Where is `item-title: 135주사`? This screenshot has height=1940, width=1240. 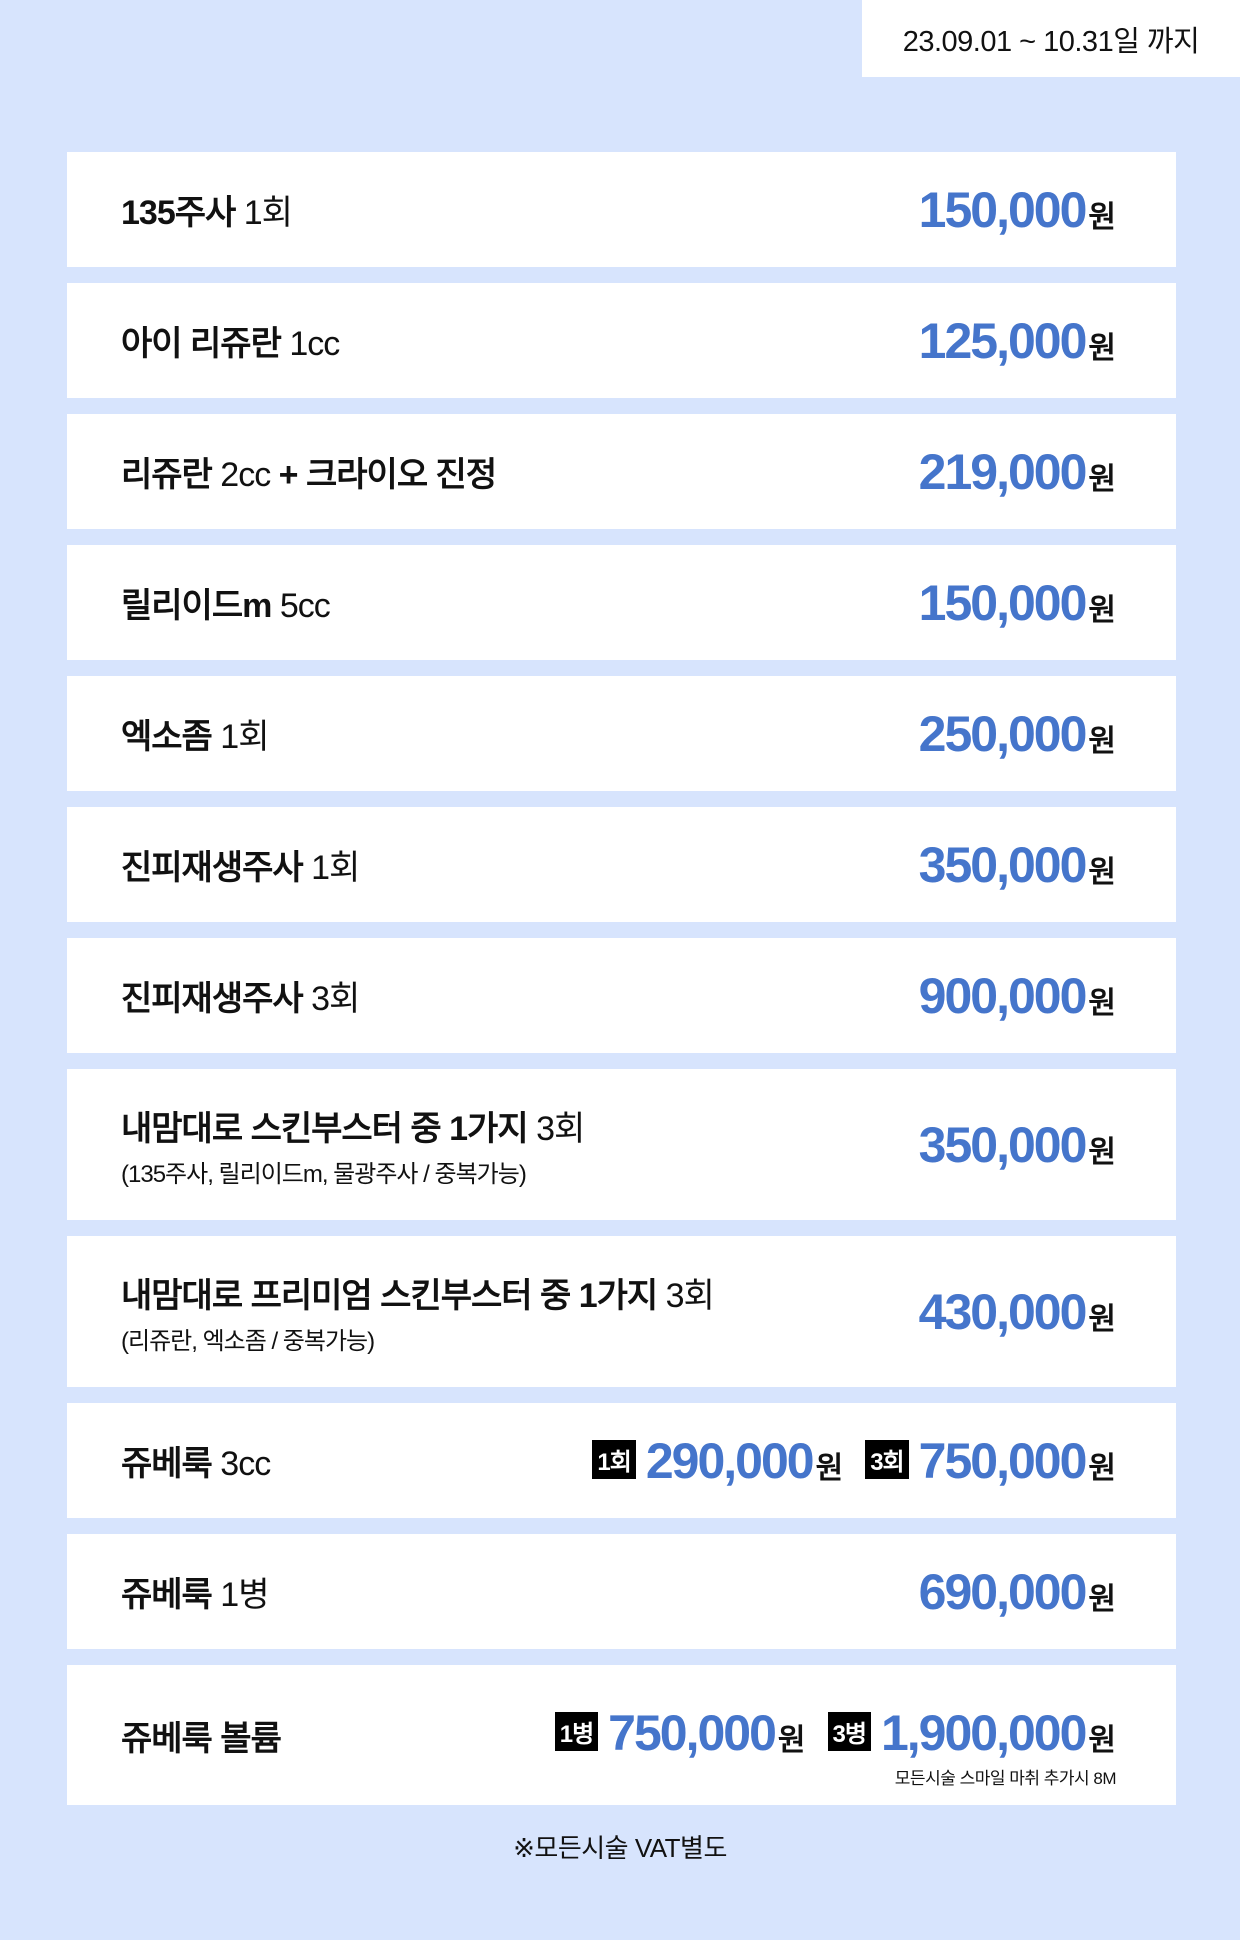 item-title: 135주사 is located at coordinates (178, 213).